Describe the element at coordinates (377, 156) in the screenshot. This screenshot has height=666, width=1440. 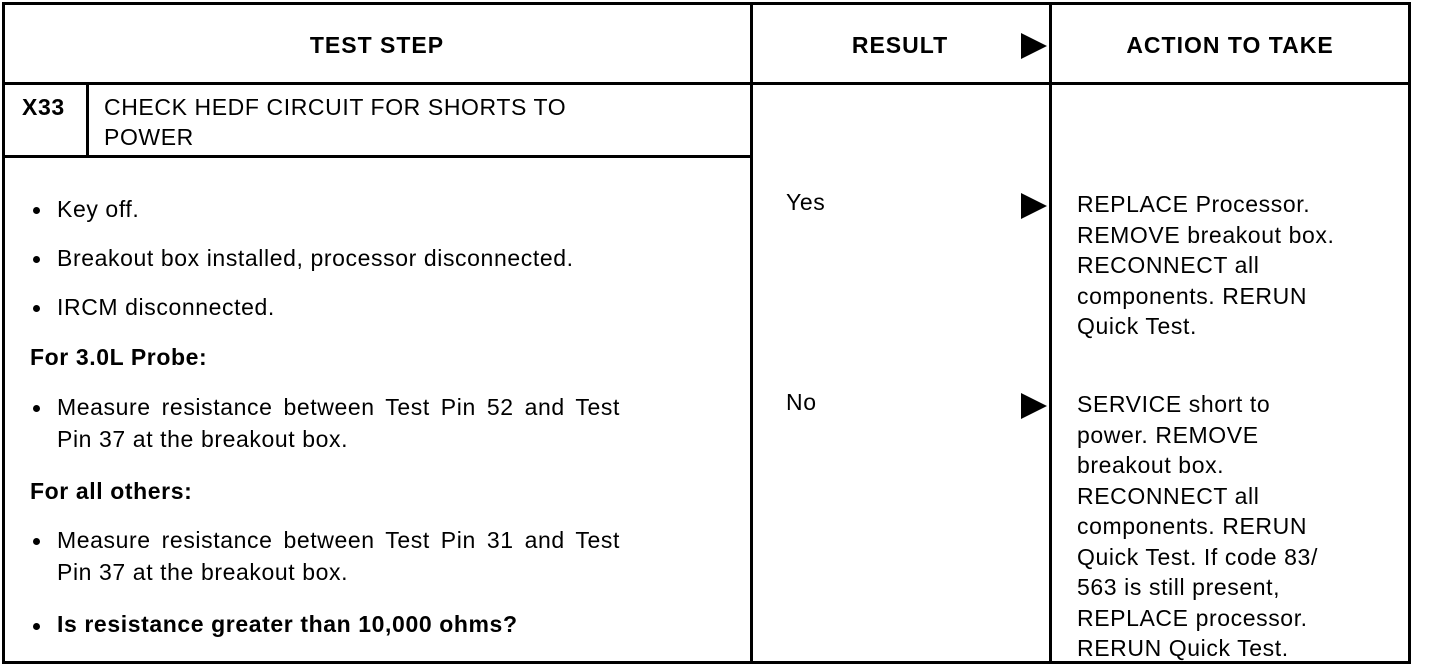
I see `step-divider` at that location.